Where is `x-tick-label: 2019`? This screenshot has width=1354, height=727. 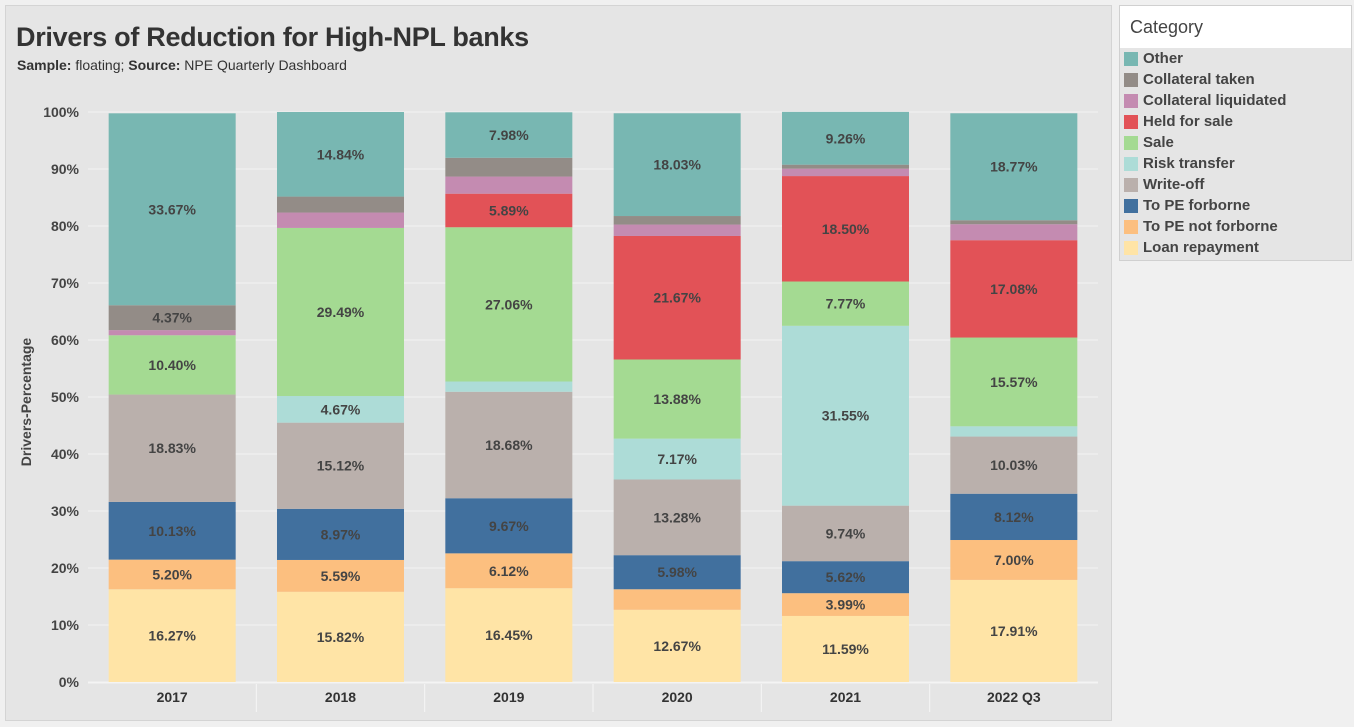
x-tick-label: 2019 is located at coordinates (508, 697).